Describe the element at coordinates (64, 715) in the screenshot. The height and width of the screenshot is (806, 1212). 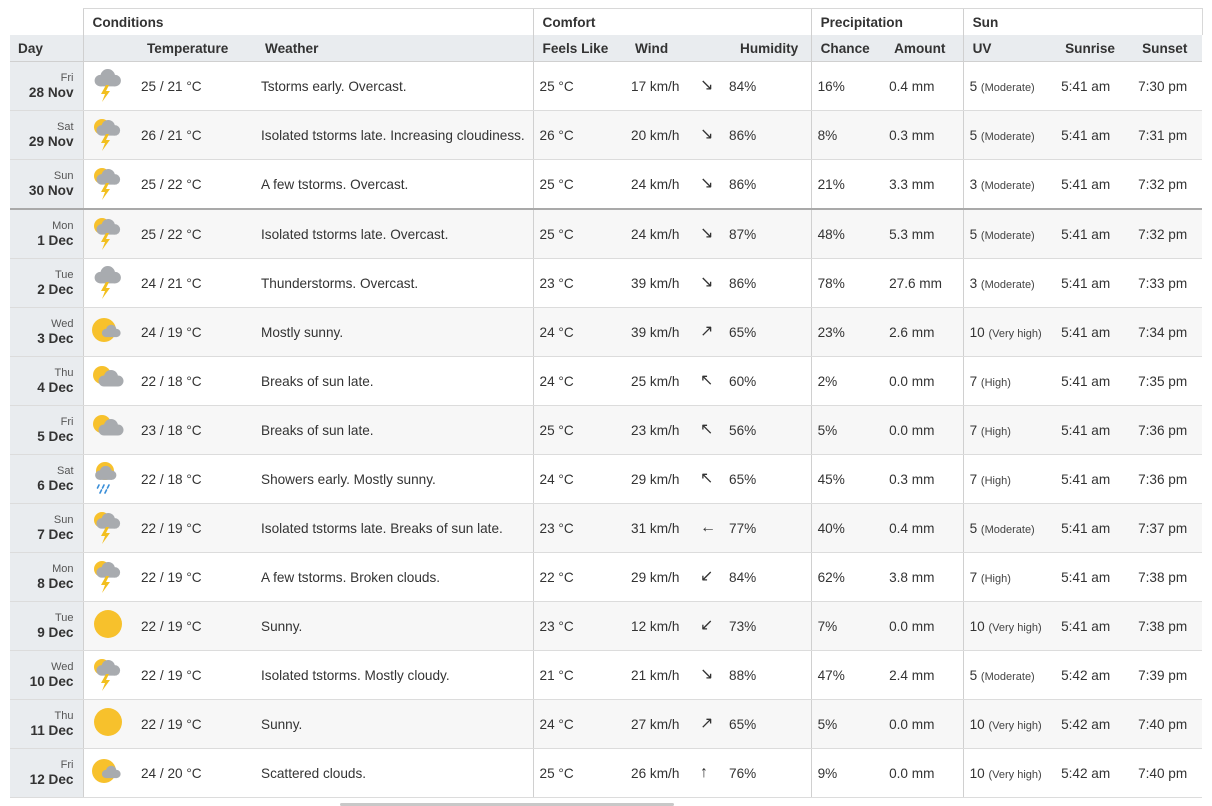
I see `day-name: Thu` at that location.